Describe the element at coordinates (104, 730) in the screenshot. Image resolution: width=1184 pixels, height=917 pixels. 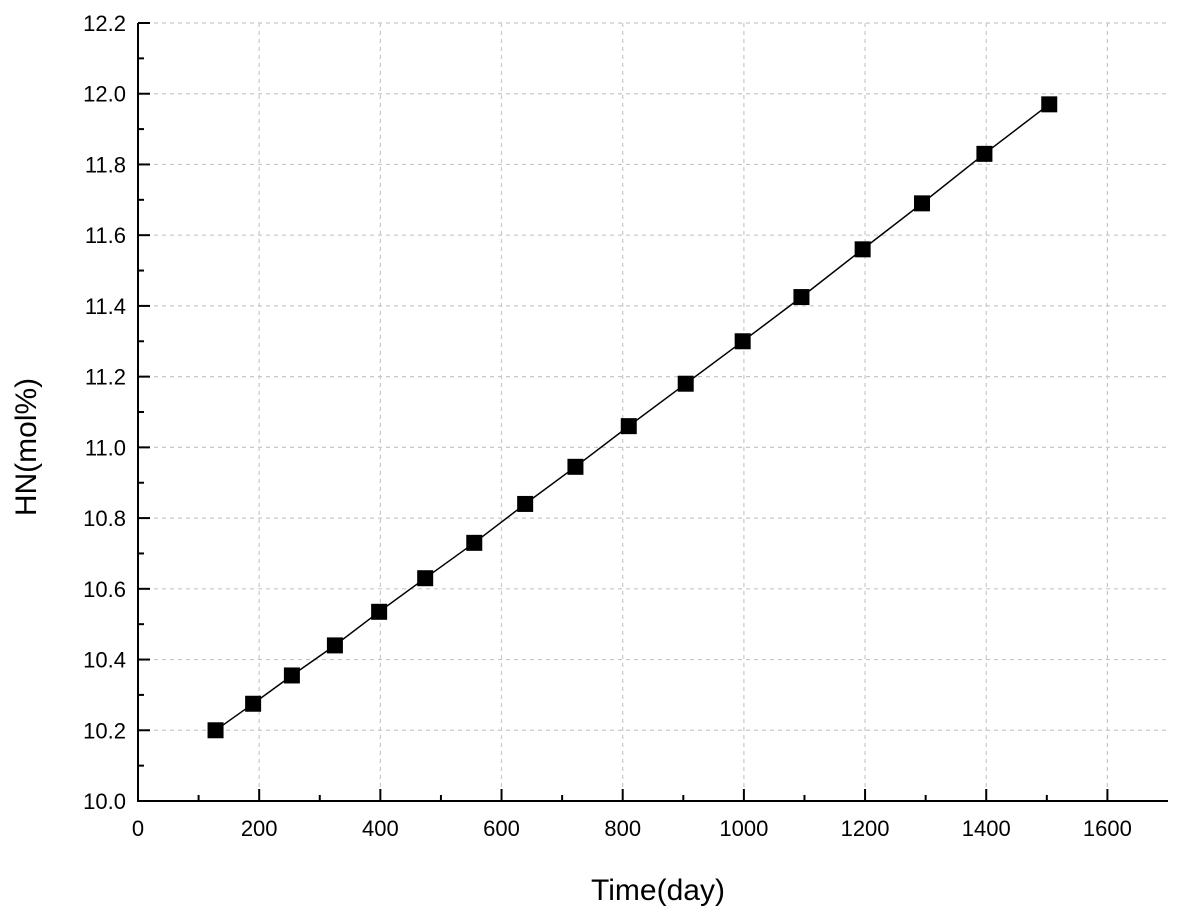
I see `y-tick-label: 10.2` at that location.